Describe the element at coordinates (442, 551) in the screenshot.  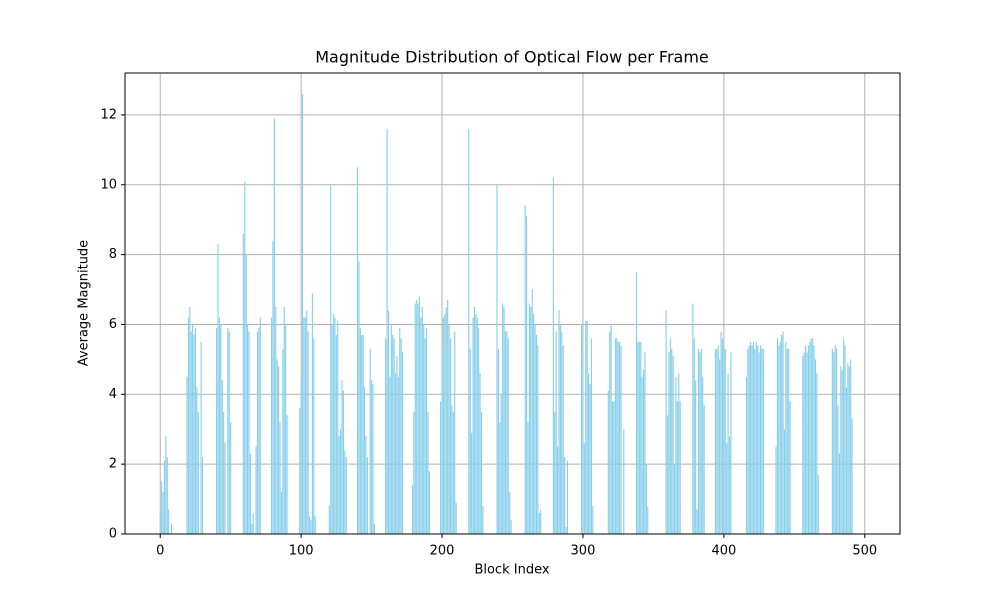
I see `x-tick-label: 200` at that location.